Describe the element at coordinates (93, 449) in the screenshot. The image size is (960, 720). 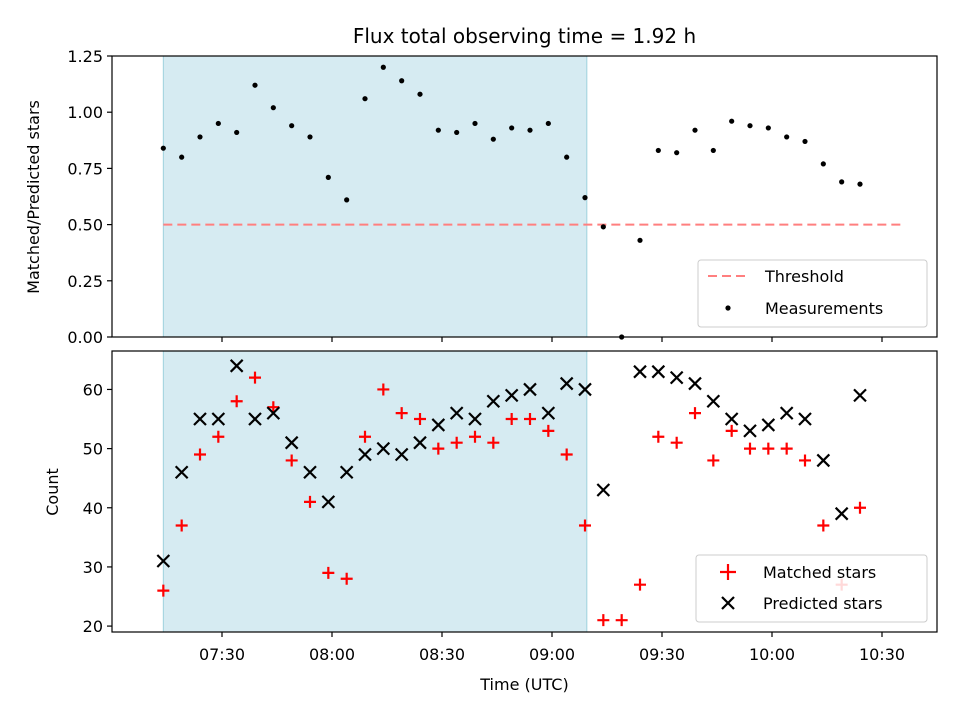
I see `bottom-ytick-label: 50` at that location.